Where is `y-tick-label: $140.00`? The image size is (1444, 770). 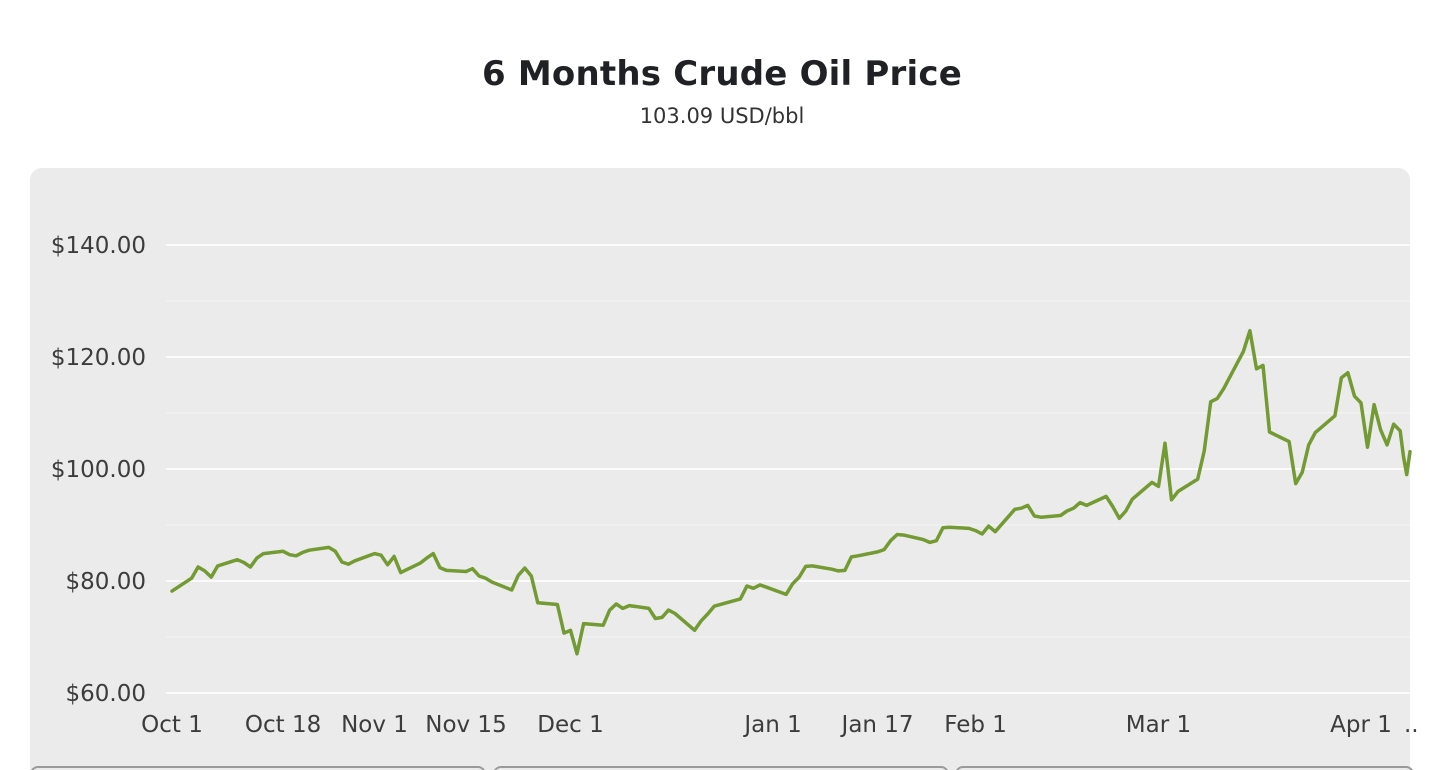
y-tick-label: $140.00 is located at coordinates (98, 246).